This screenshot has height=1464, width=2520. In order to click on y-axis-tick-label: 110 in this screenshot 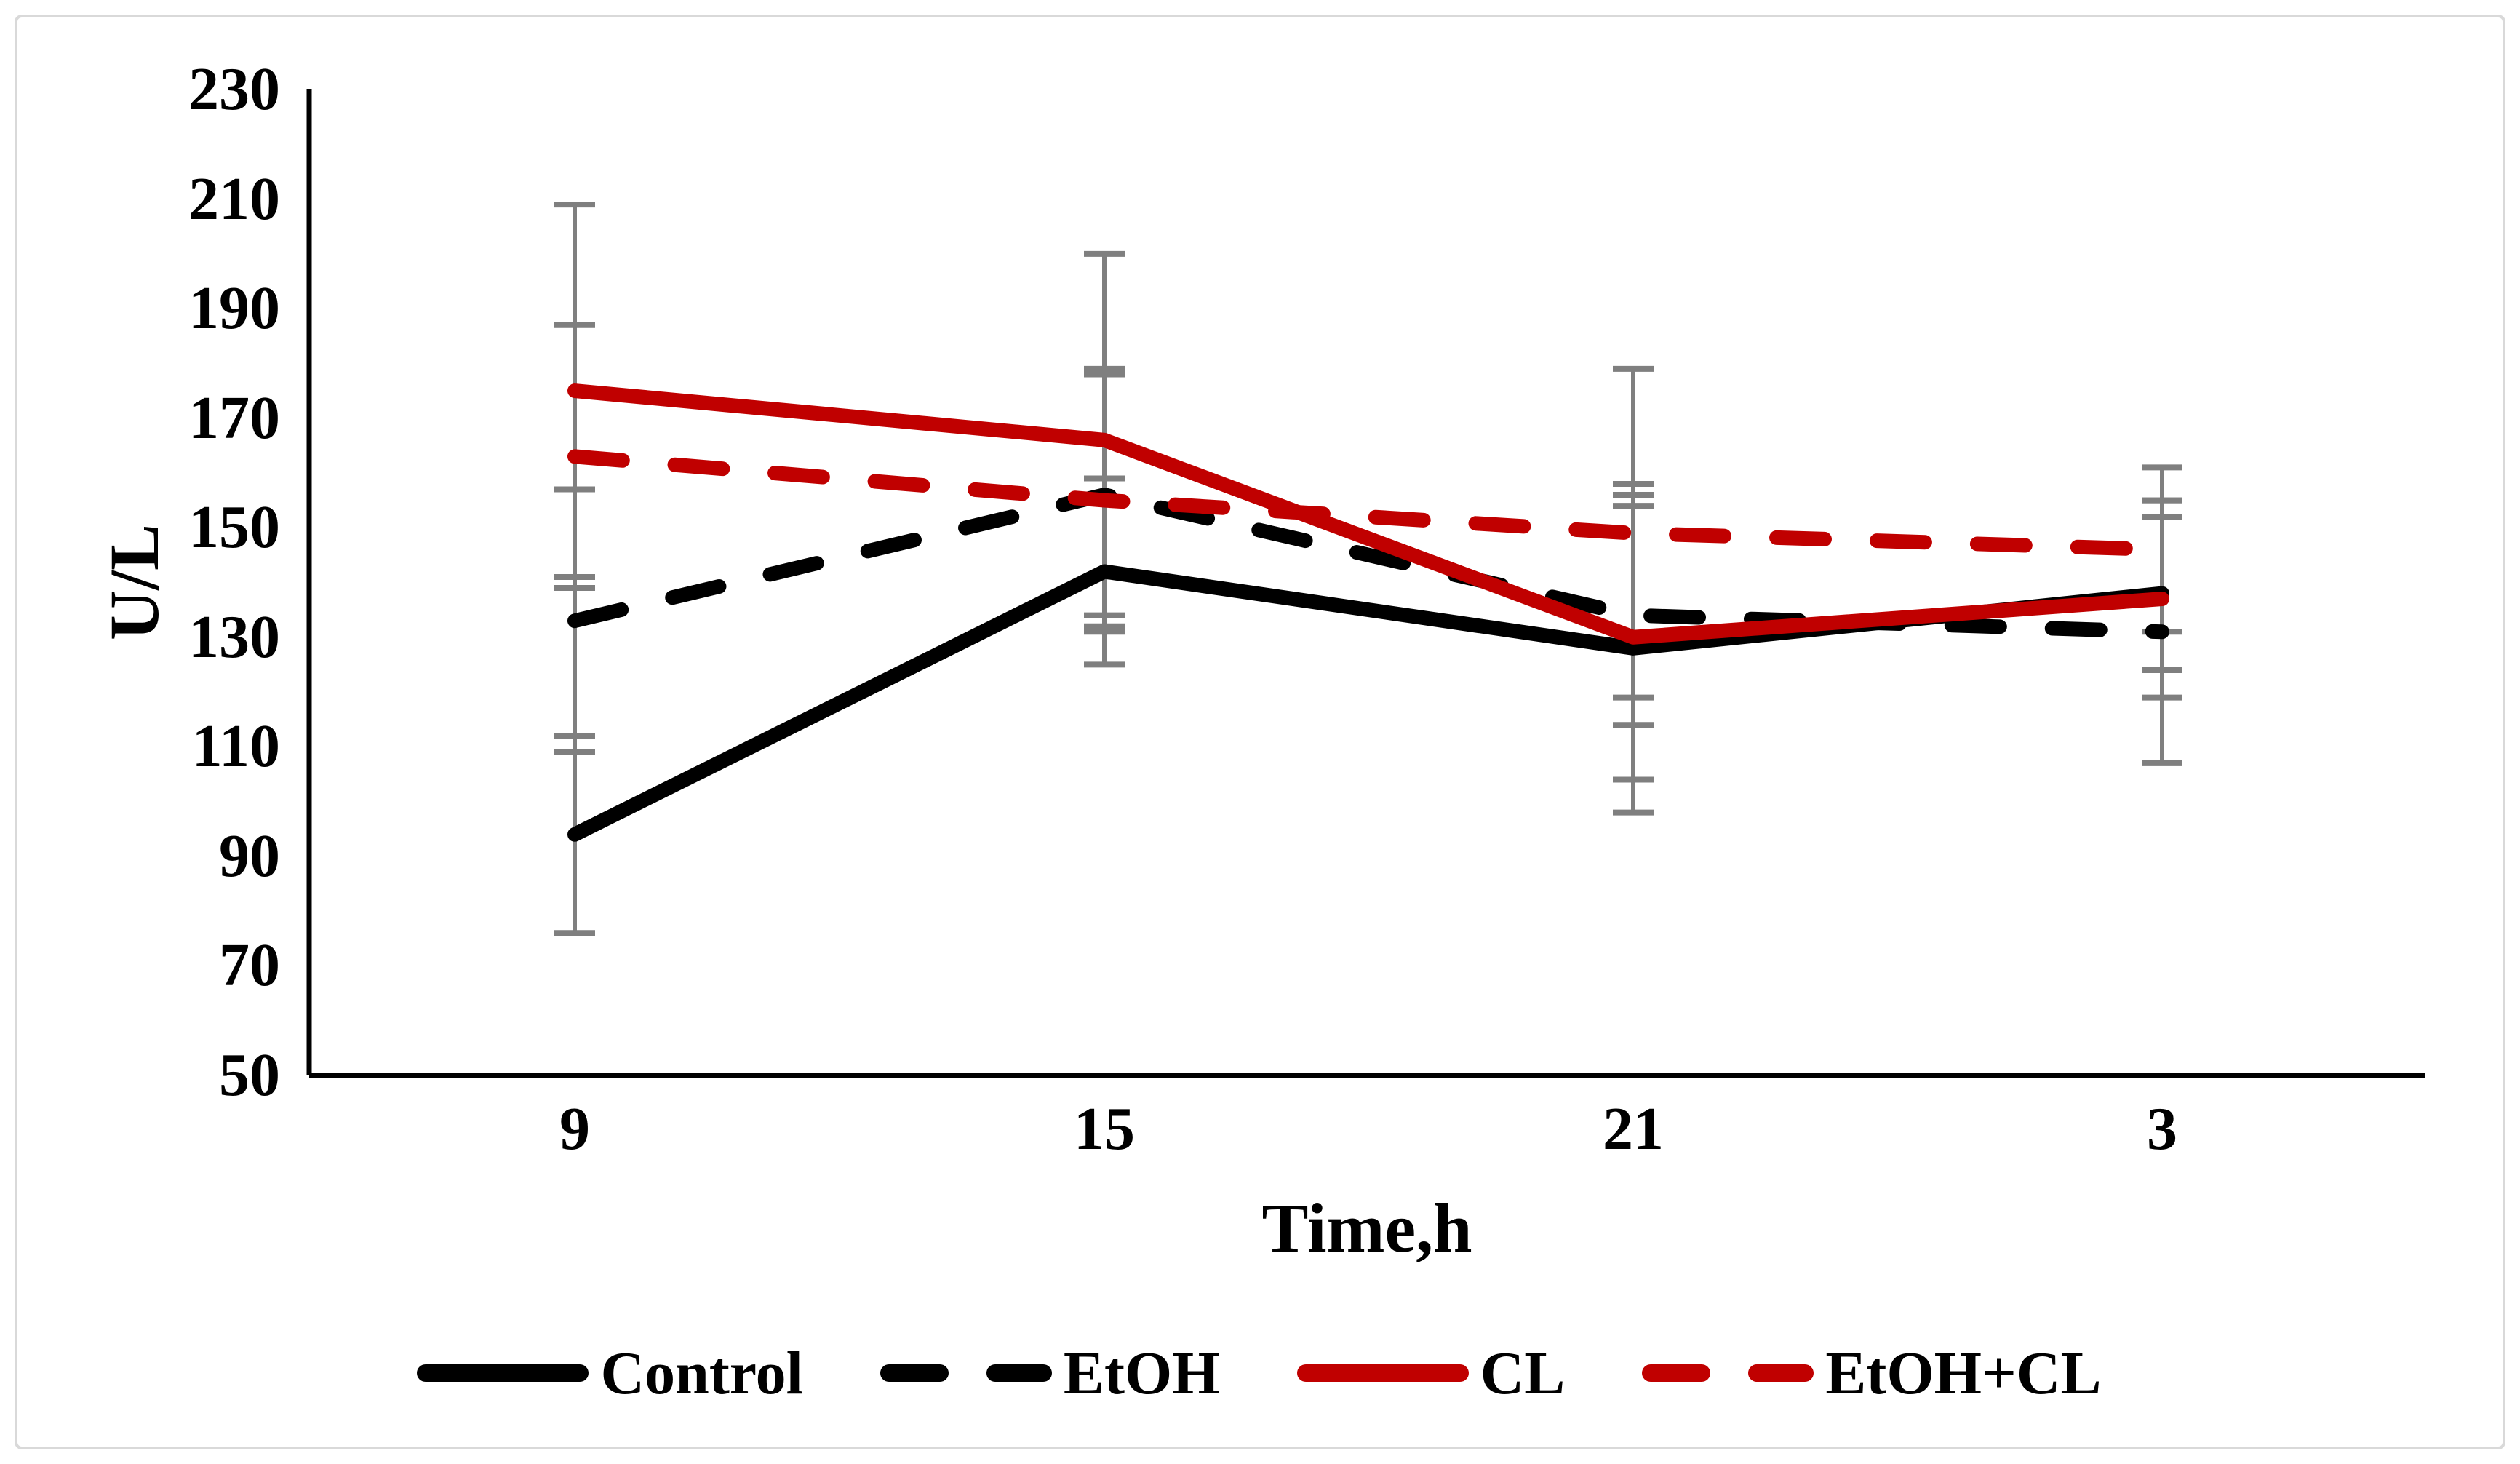, I will do `click(235, 747)`.